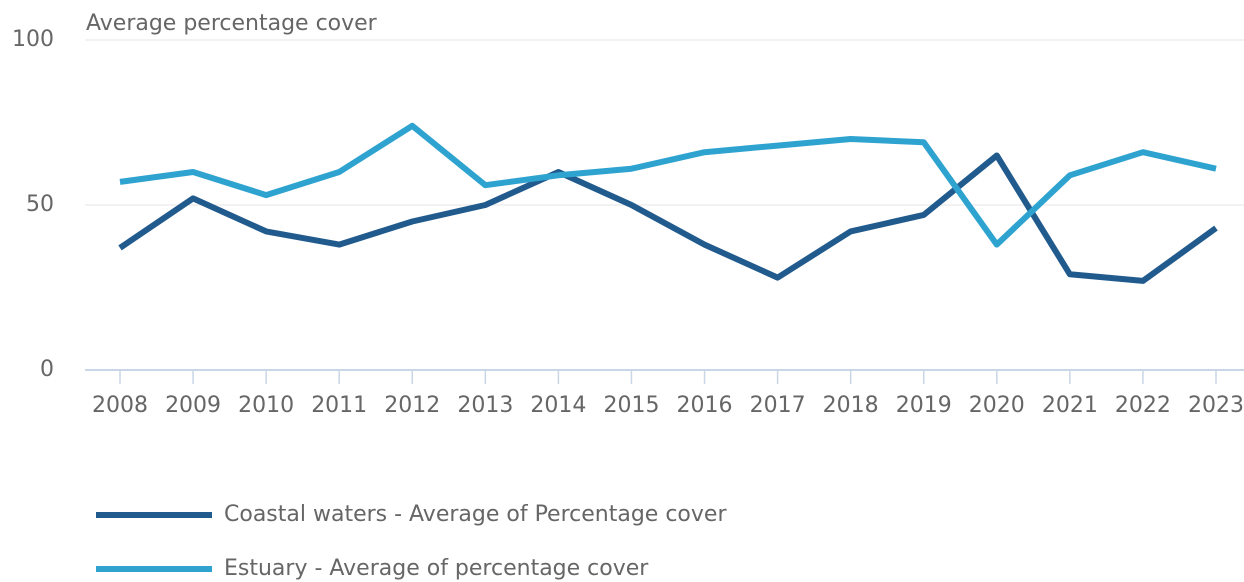  I want to click on x-tick-label: 2022, so click(1143, 405).